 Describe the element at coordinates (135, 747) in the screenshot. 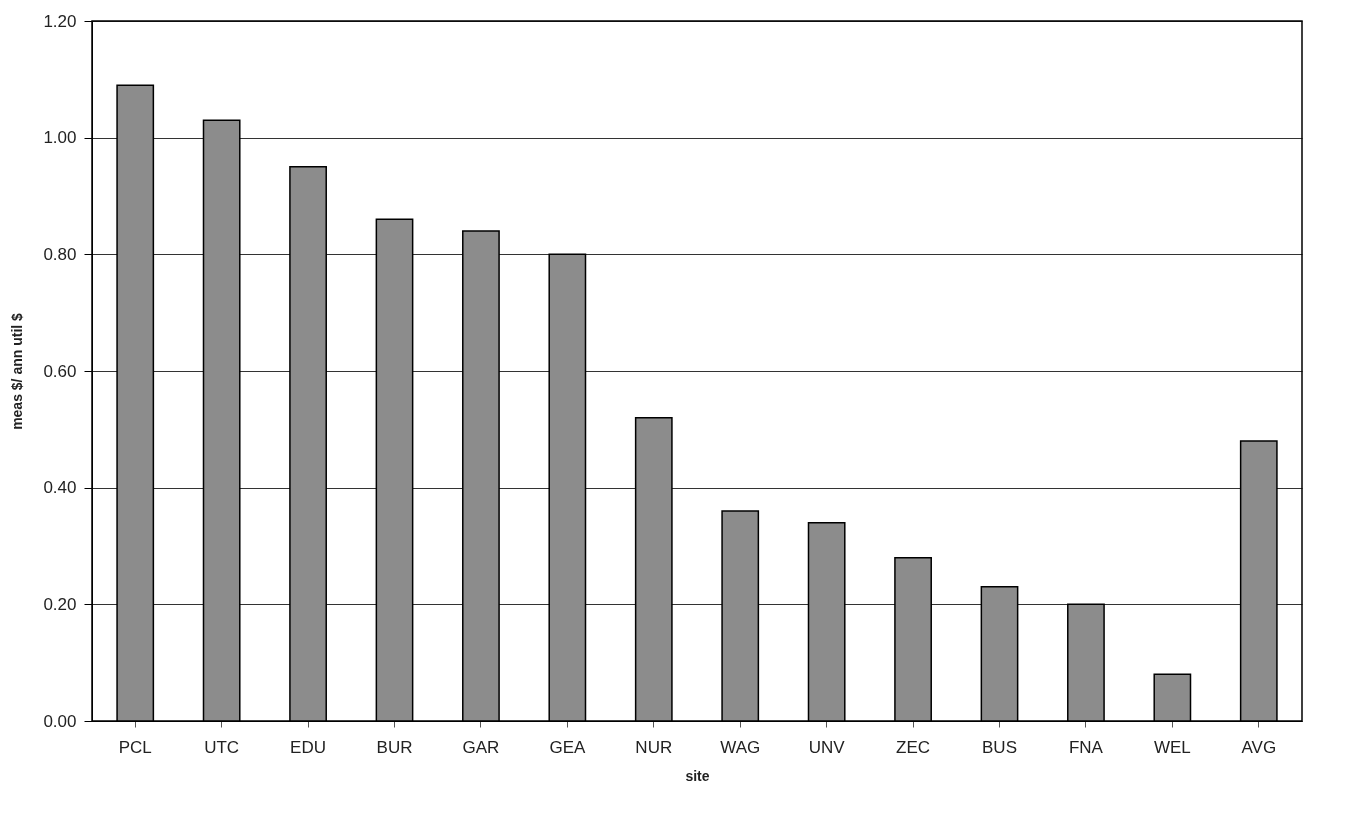

I see `x-tick-label: PCL` at that location.